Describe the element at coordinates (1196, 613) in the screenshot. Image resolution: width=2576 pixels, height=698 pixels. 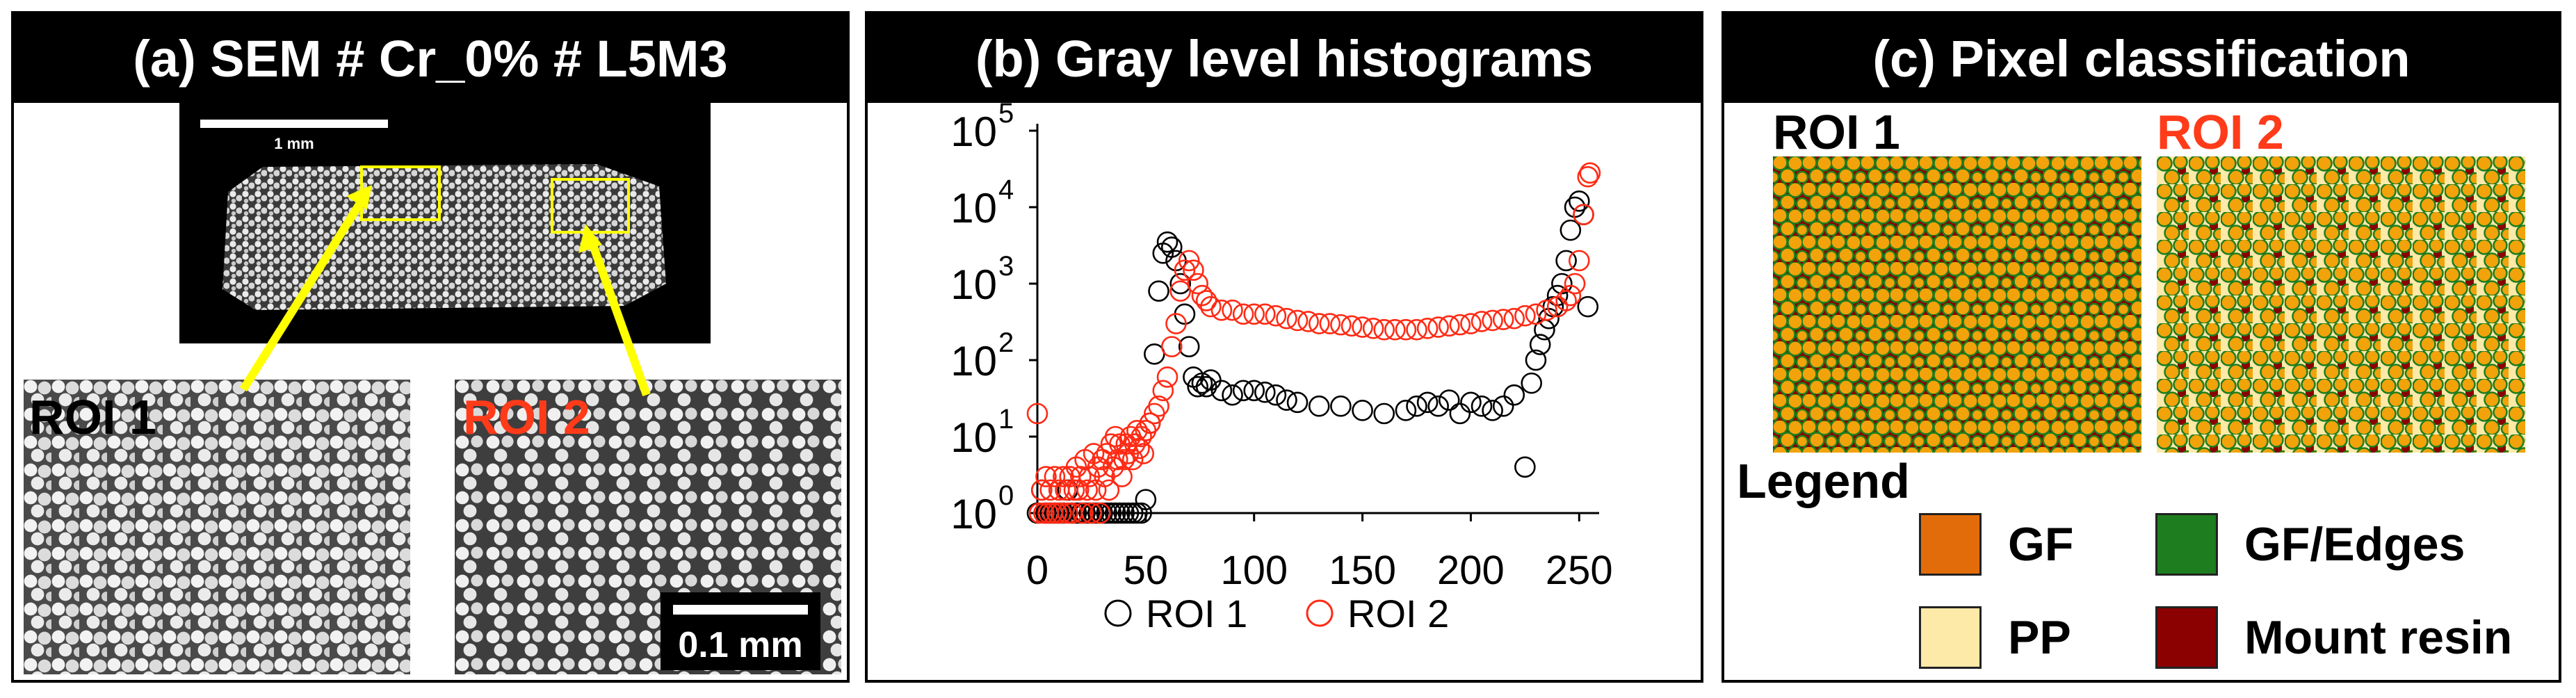
I see `legend-label-roi1: ROI 1` at that location.